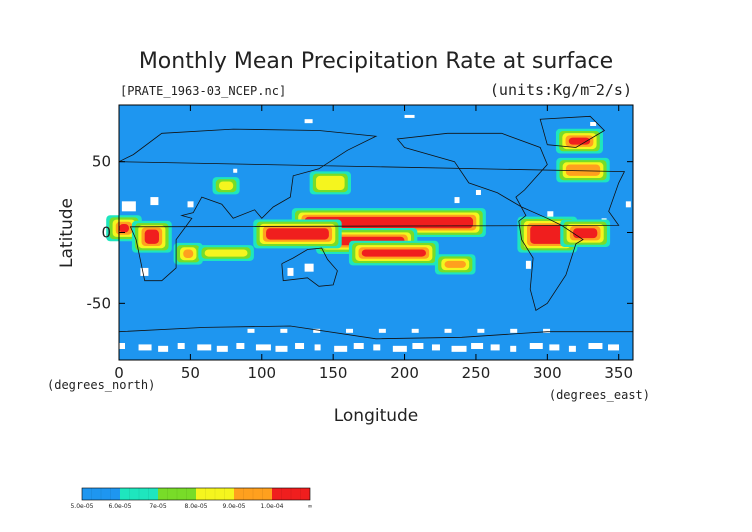 The width and height of the screenshot is (752, 532). What do you see at coordinates (618, 373) in the screenshot?
I see `x-tick-label: 350` at bounding box center [618, 373].